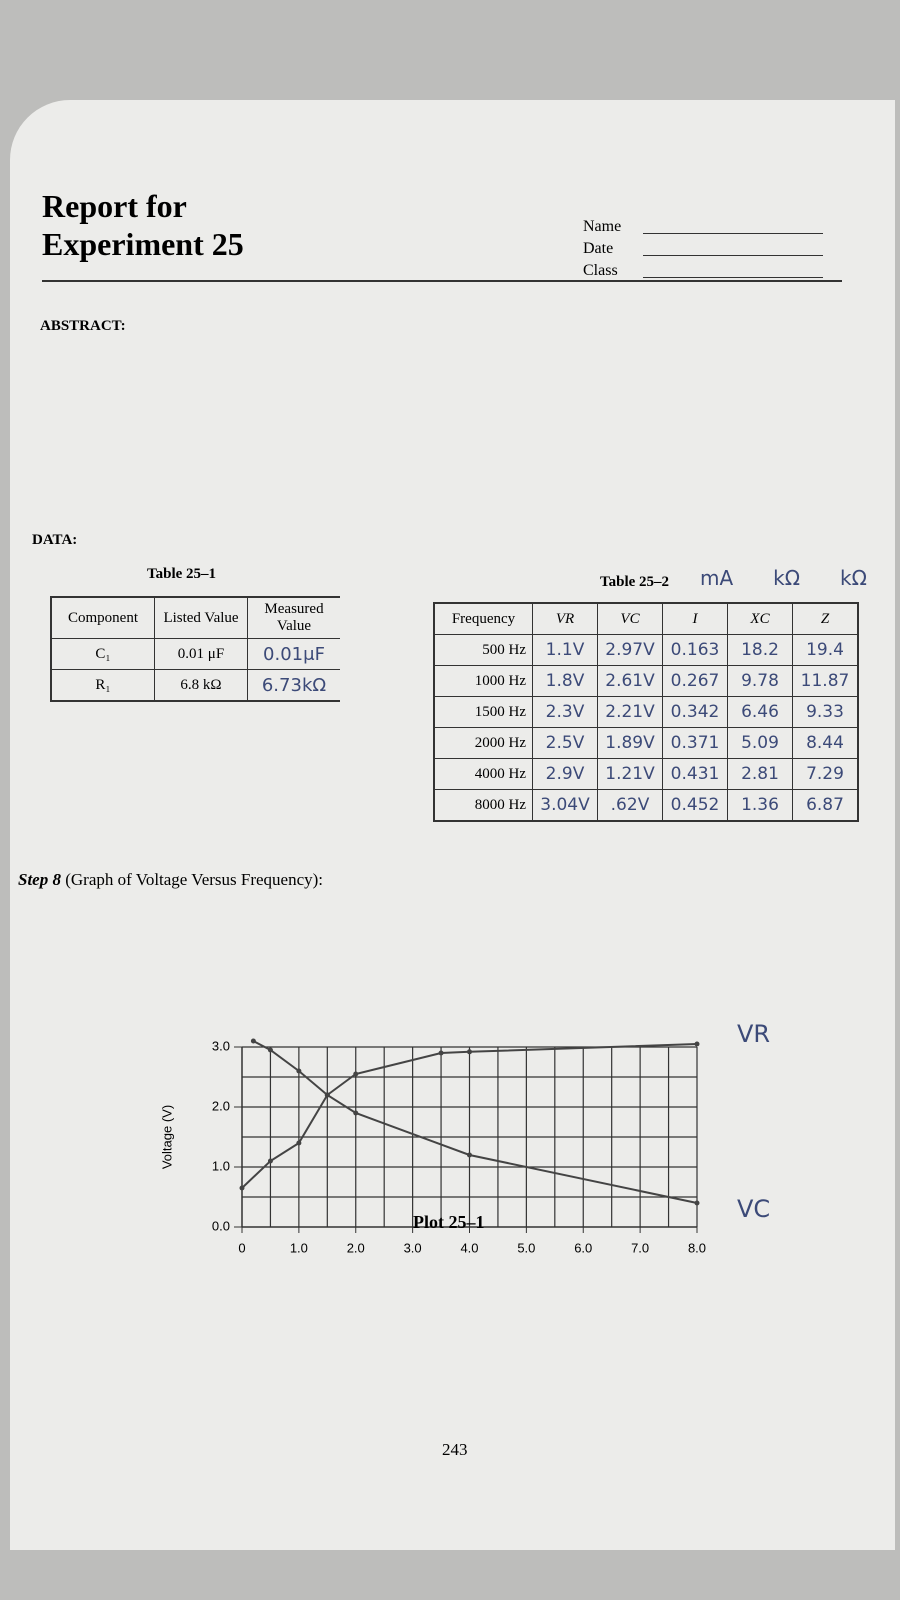  I want to click on cell: 4000 Hz, so click(483, 774).